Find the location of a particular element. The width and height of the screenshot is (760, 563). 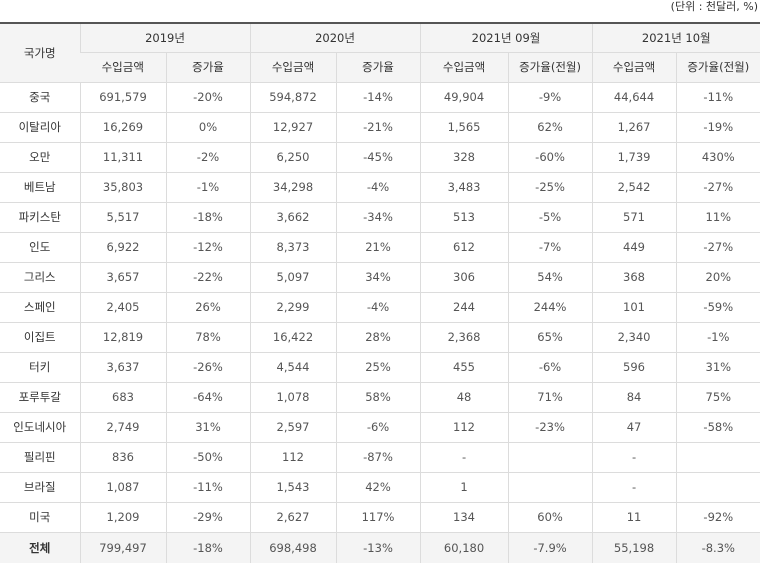

growth-rate-cell: 20% is located at coordinates (717, 277).